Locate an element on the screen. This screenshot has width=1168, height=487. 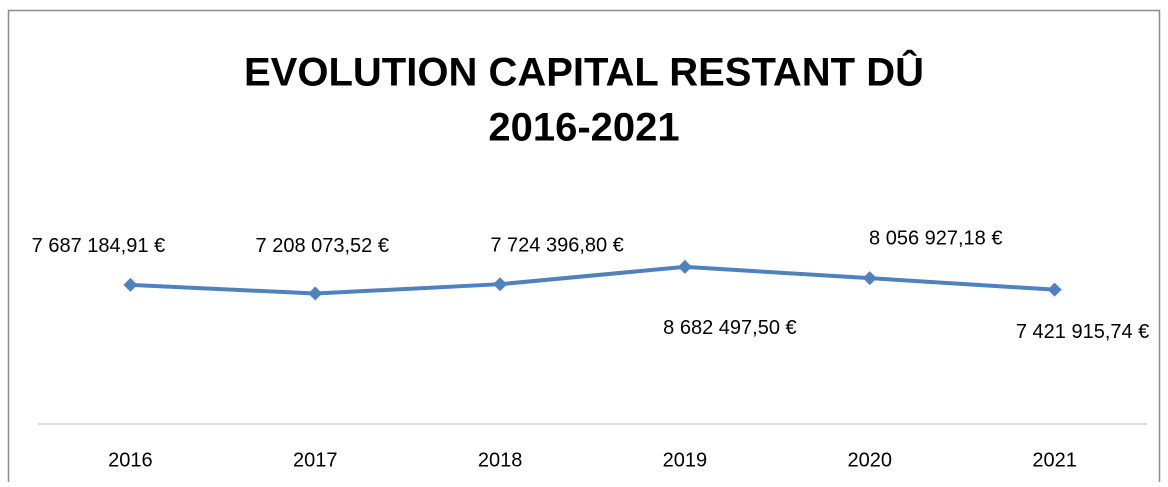
data-line is located at coordinates (592, 280).